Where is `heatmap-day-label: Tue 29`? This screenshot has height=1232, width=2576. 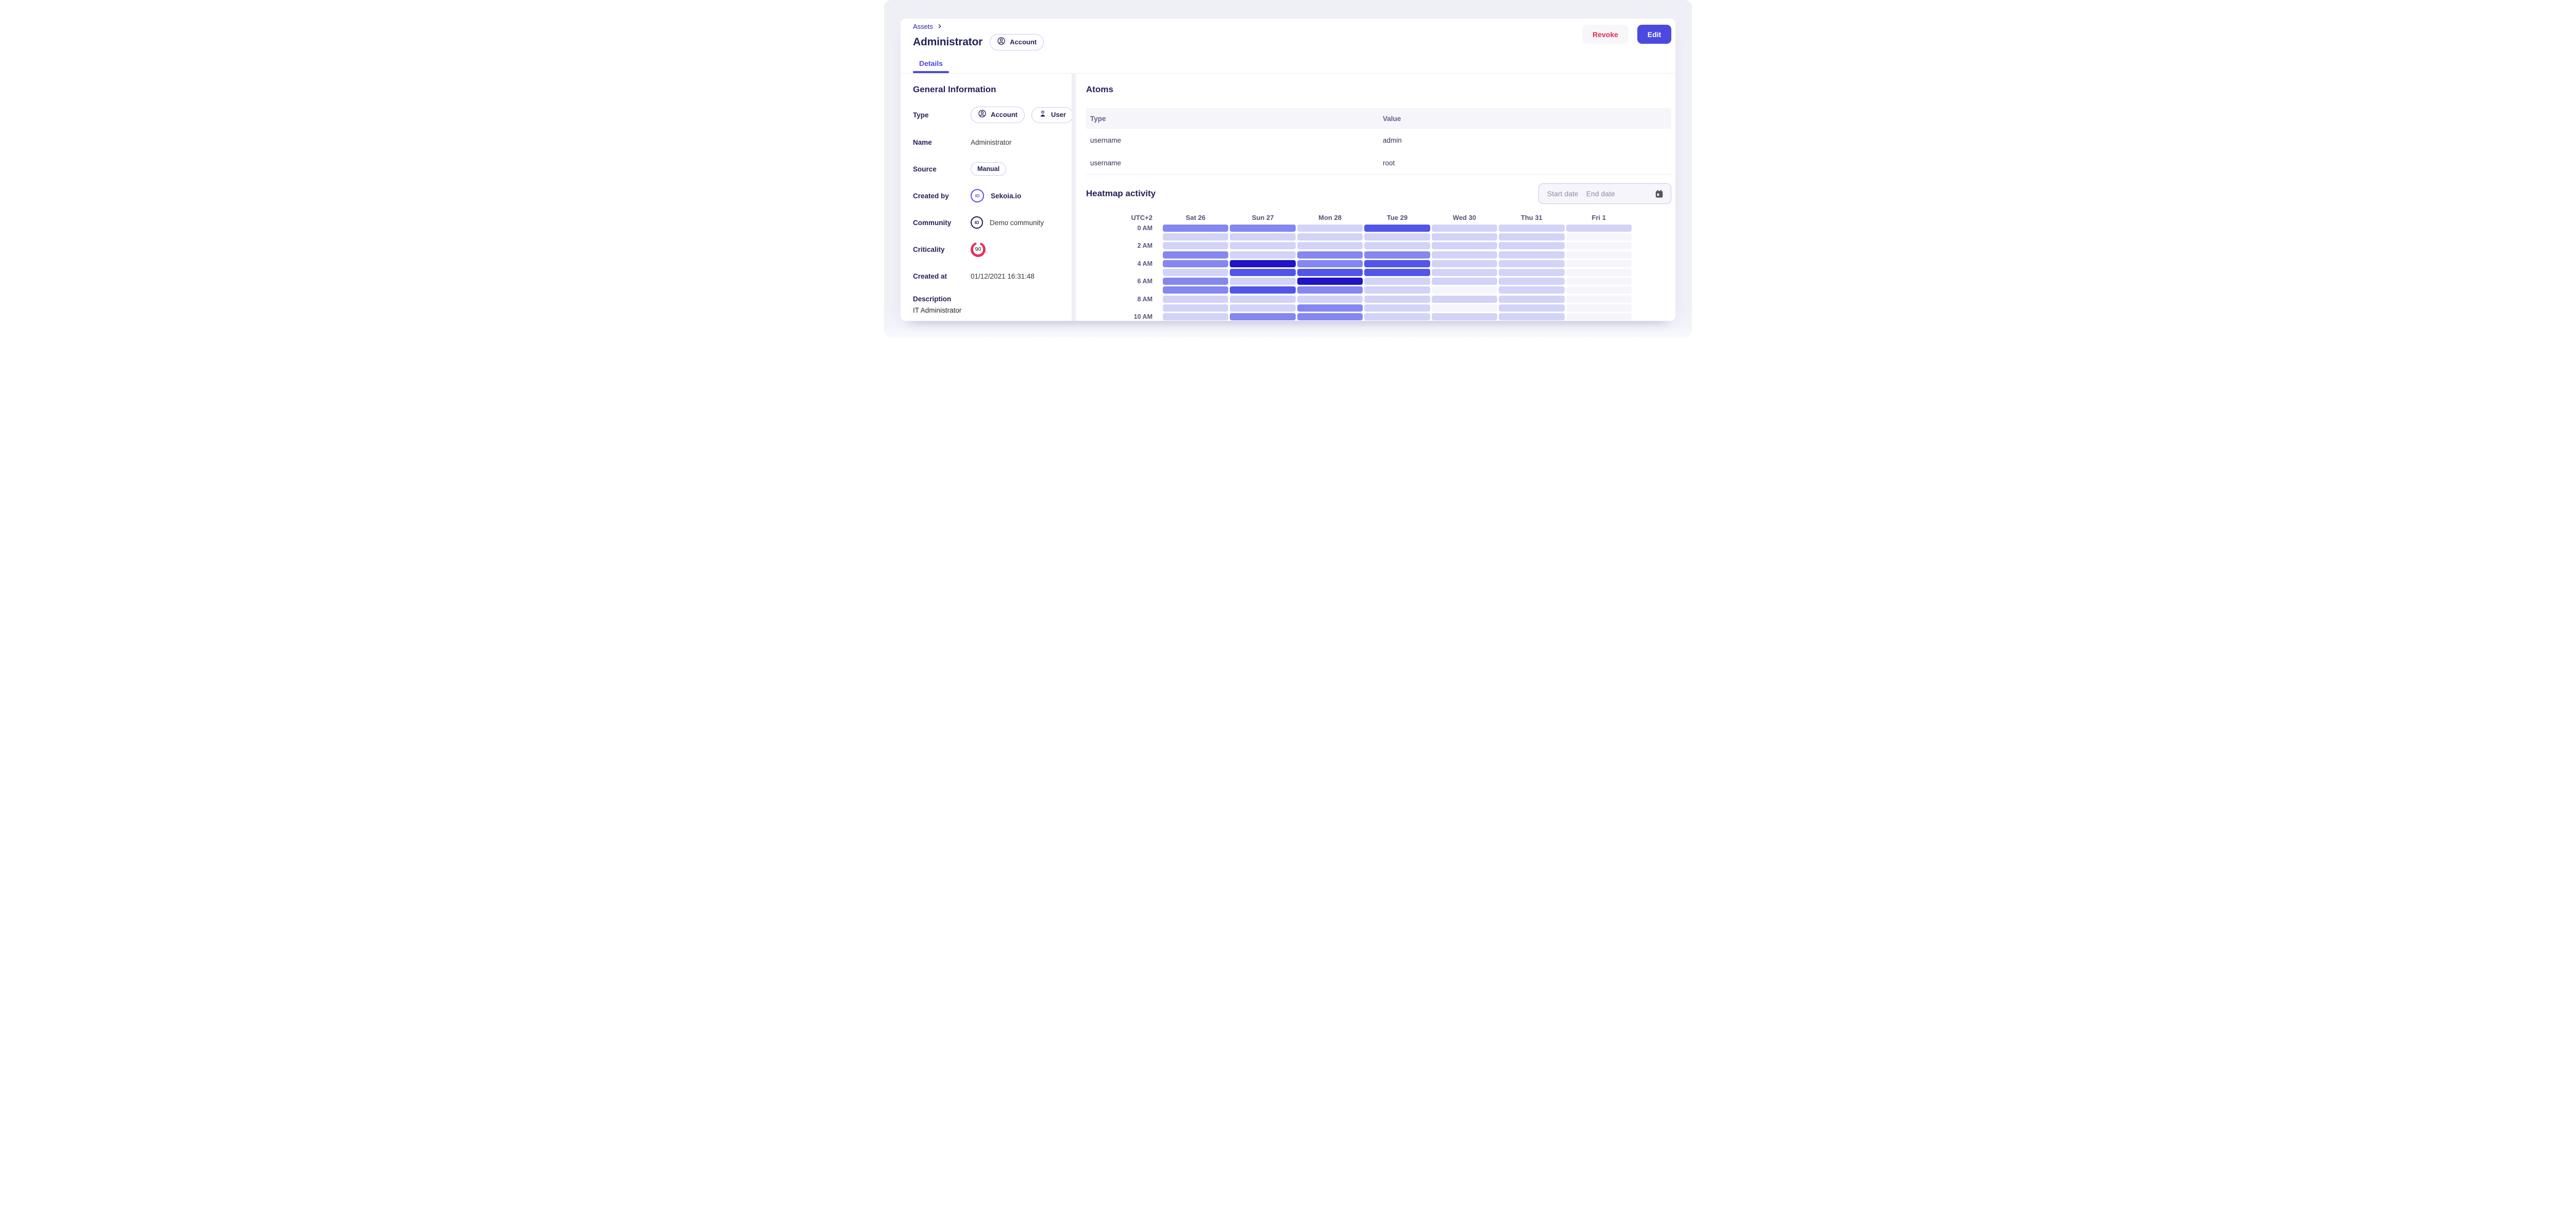
heatmap-day-label: Tue 29 is located at coordinates (1397, 217).